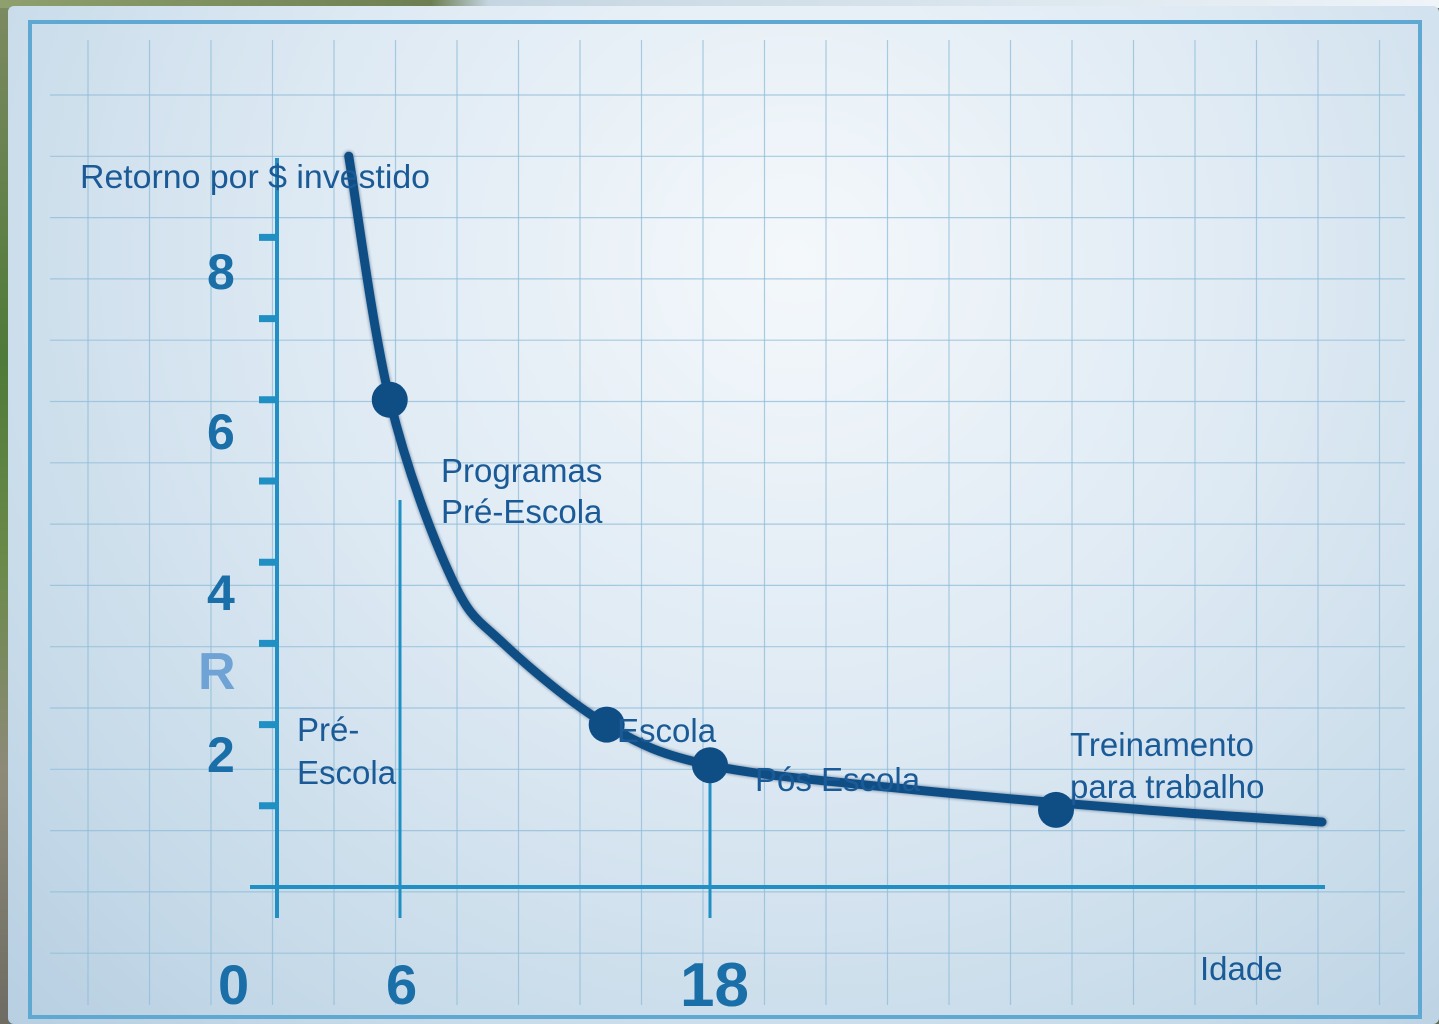  Describe the element at coordinates (233, 984) in the screenshot. I see `x-tick-label-0: 0` at that location.